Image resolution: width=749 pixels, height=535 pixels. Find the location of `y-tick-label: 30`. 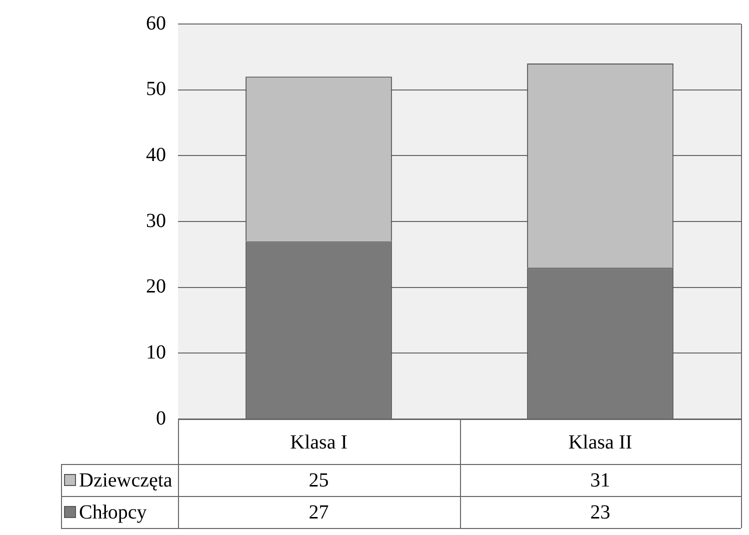

y-tick-label: 30 is located at coordinates (156, 221).